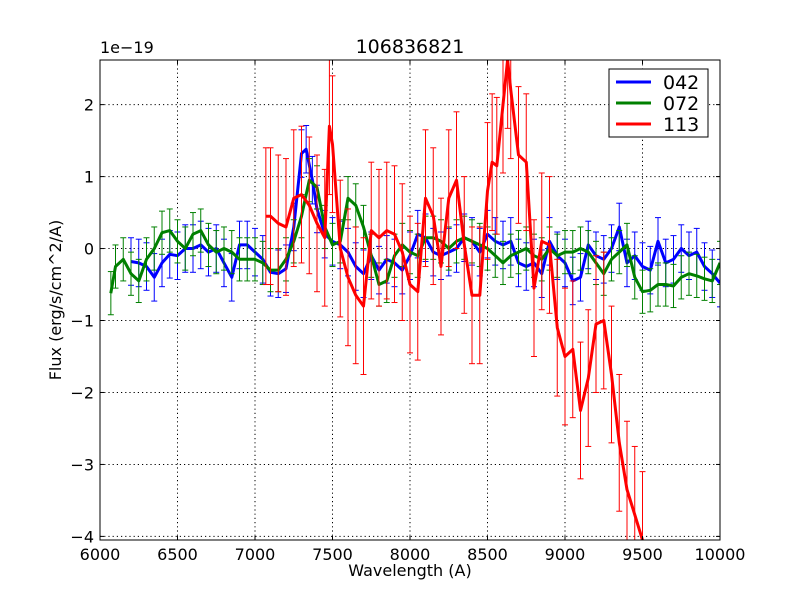  Describe the element at coordinates (681, 83) in the screenshot. I see `legend-label-042: 042` at that location.